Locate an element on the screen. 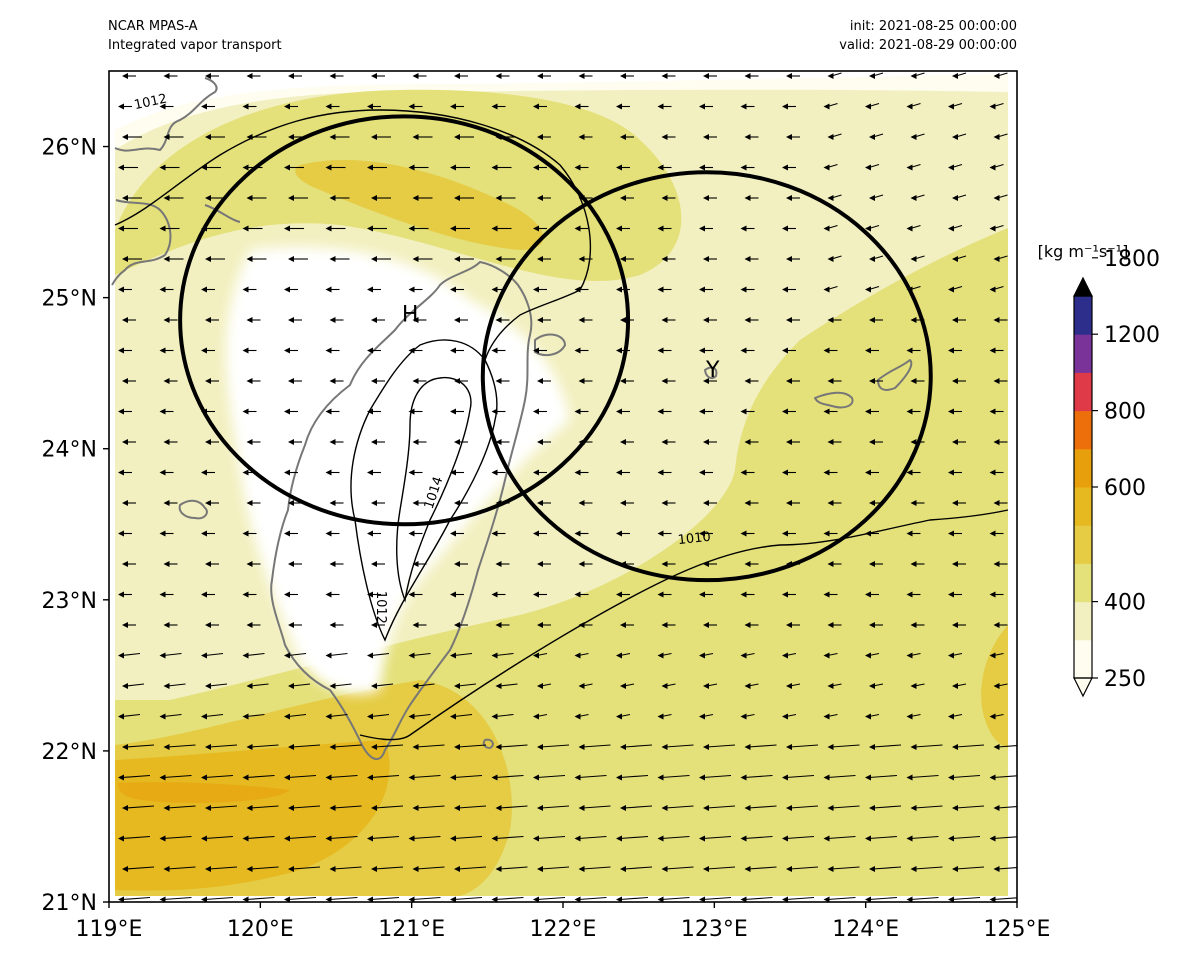 The image size is (1202, 969). colorbar-extend-top is located at coordinates (1083, 286).